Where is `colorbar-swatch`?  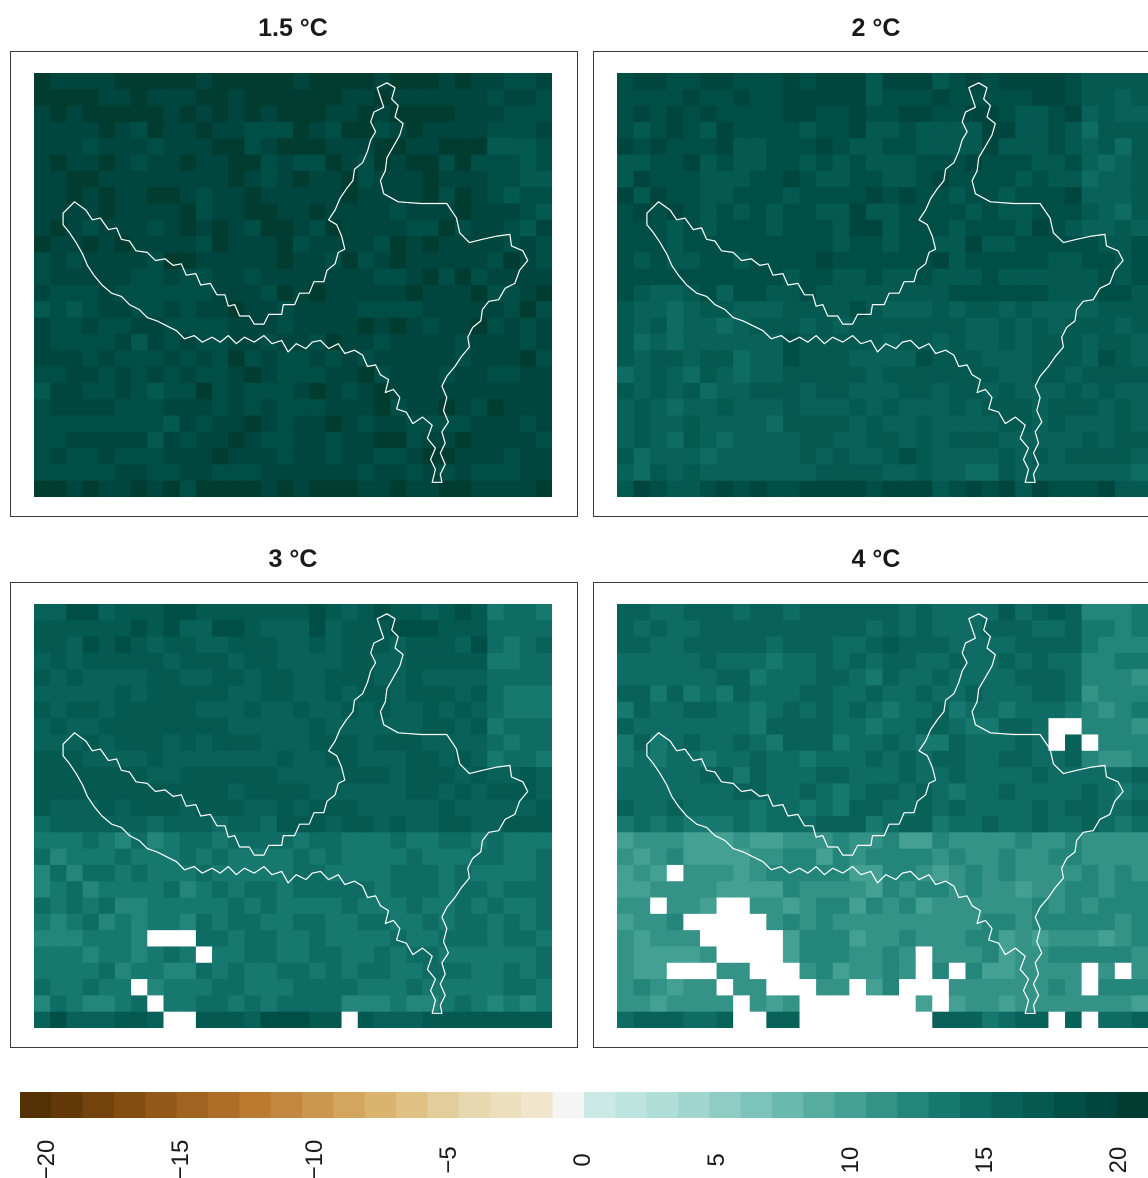
colorbar-swatch is located at coordinates (474, 1105).